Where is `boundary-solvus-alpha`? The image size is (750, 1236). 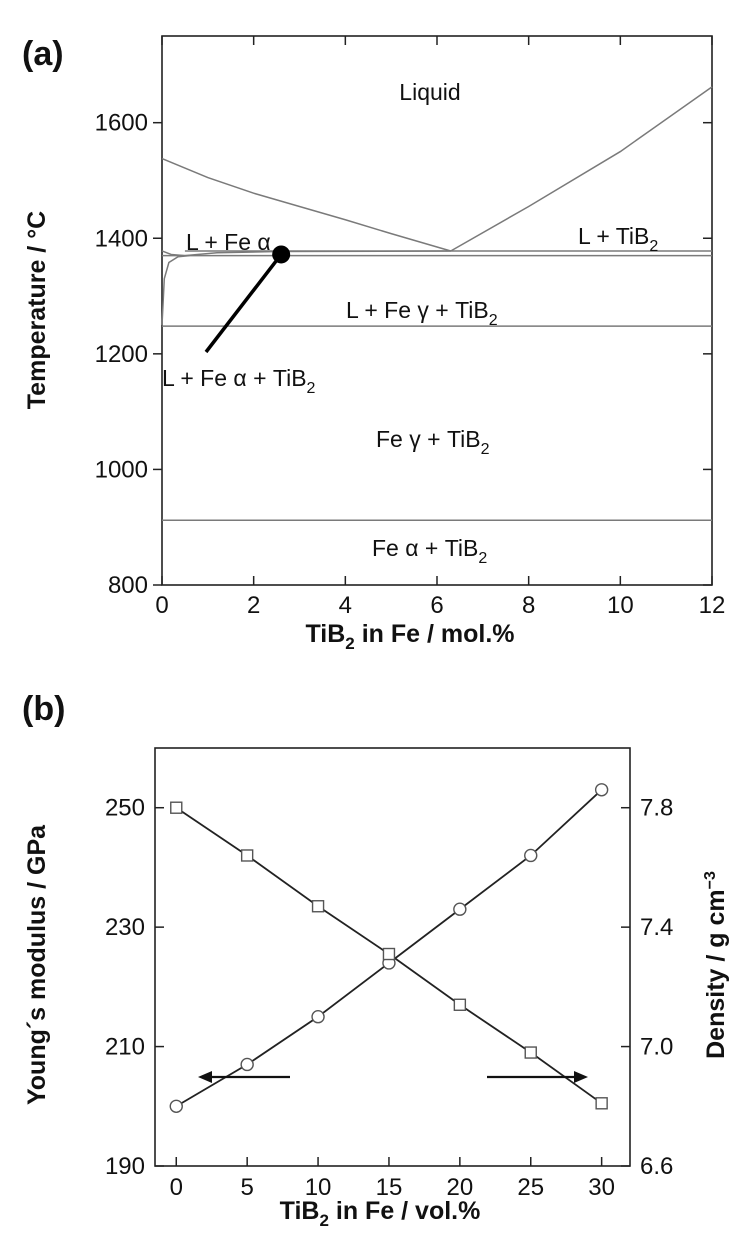
boundary-solvus-alpha is located at coordinates (173, 253).